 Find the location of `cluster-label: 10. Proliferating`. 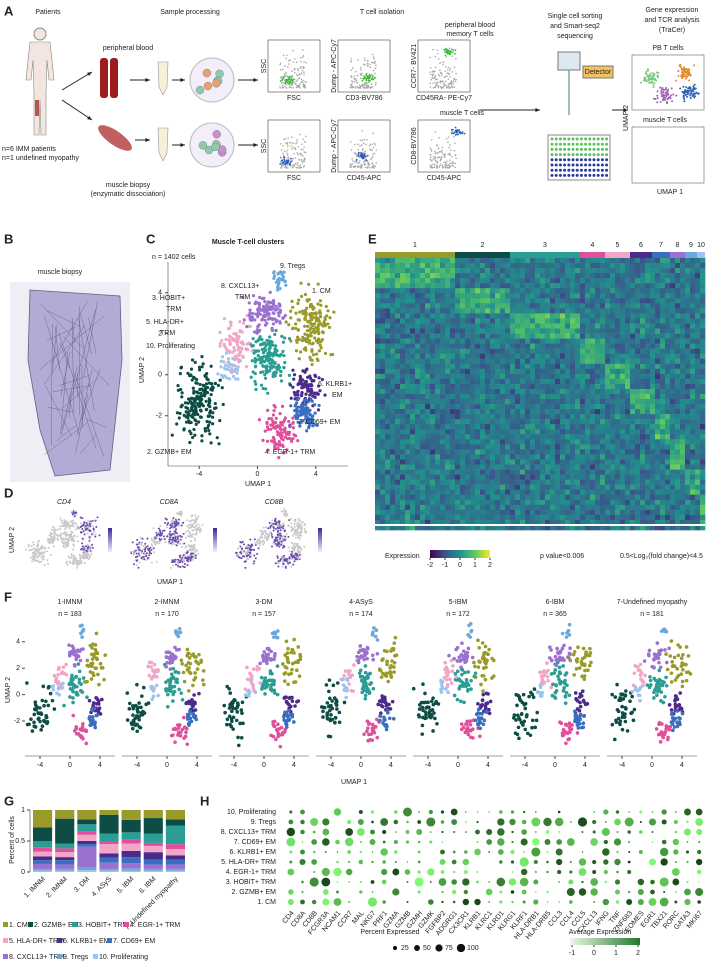

cluster-label: 10. Proliferating is located at coordinates (170, 346).